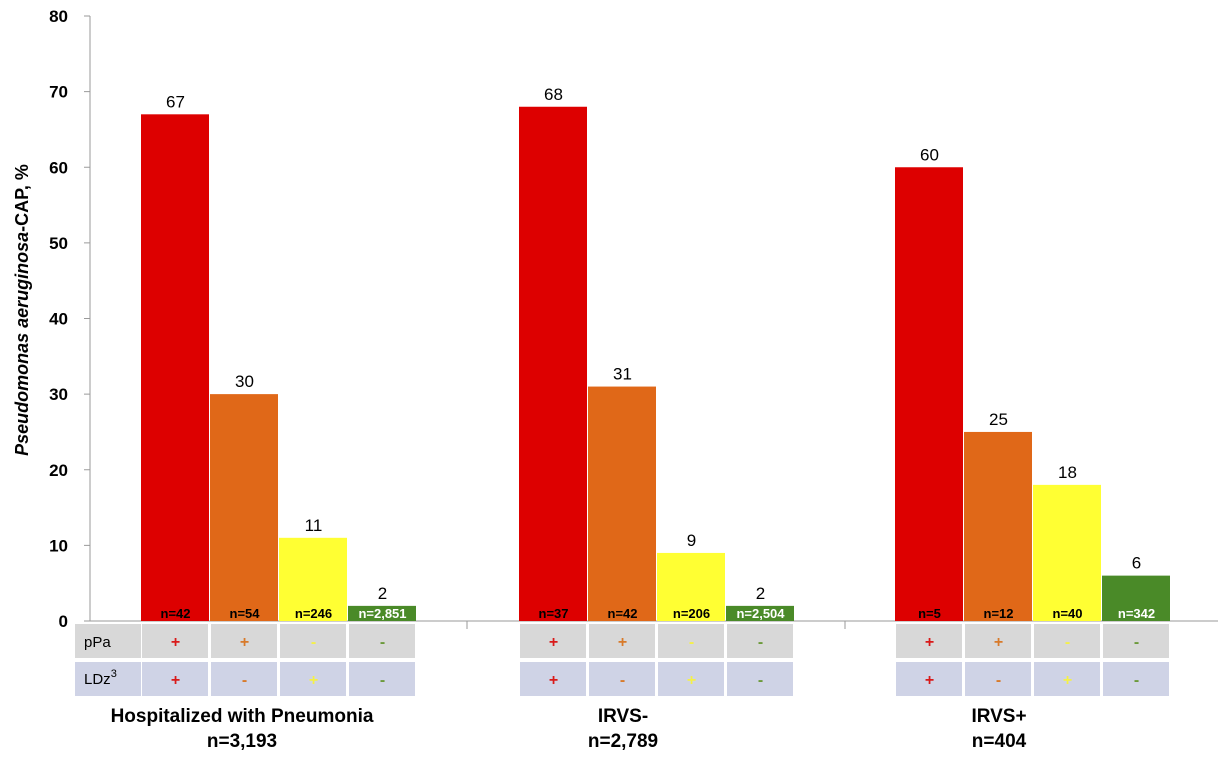 The width and height of the screenshot is (1218, 763). I want to click on bar-count-label: n=54, so click(245, 613).